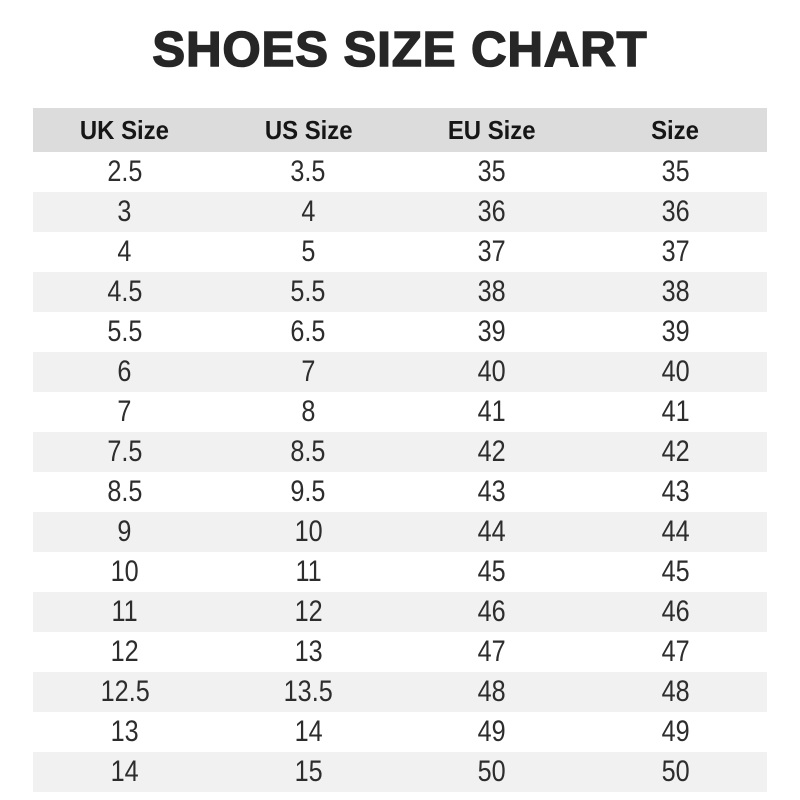  I want to click on column-header: UK Size, so click(125, 130).